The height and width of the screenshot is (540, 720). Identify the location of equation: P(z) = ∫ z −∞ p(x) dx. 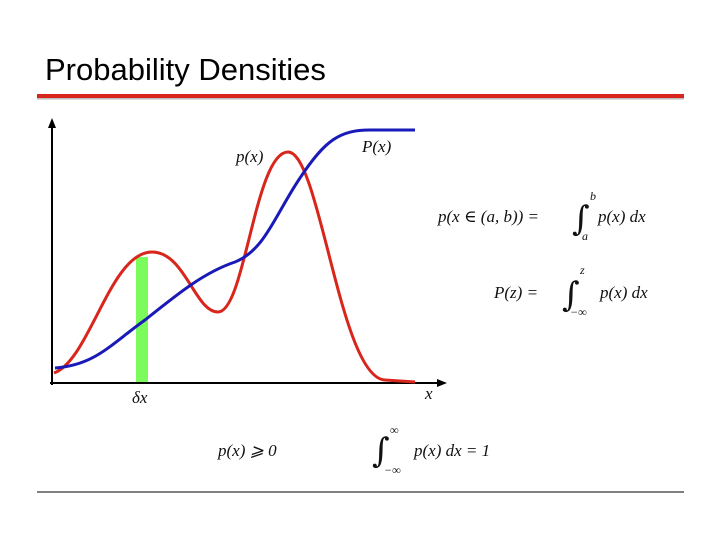
(570, 291).